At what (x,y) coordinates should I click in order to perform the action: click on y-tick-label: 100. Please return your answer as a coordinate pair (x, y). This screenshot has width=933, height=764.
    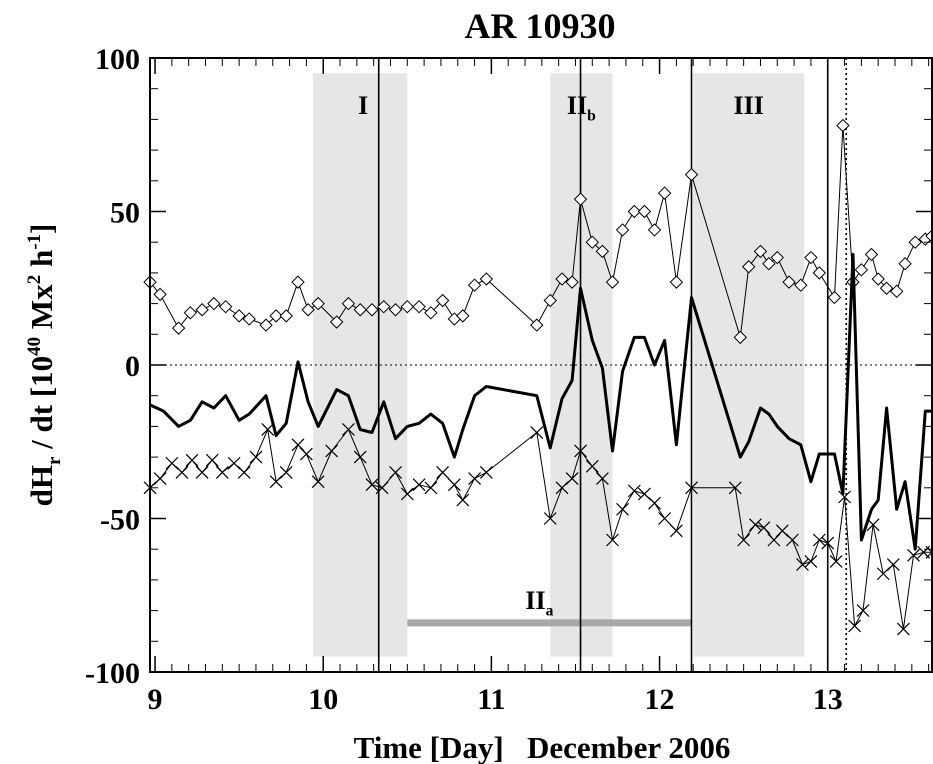
    Looking at the image, I should click on (117, 59).